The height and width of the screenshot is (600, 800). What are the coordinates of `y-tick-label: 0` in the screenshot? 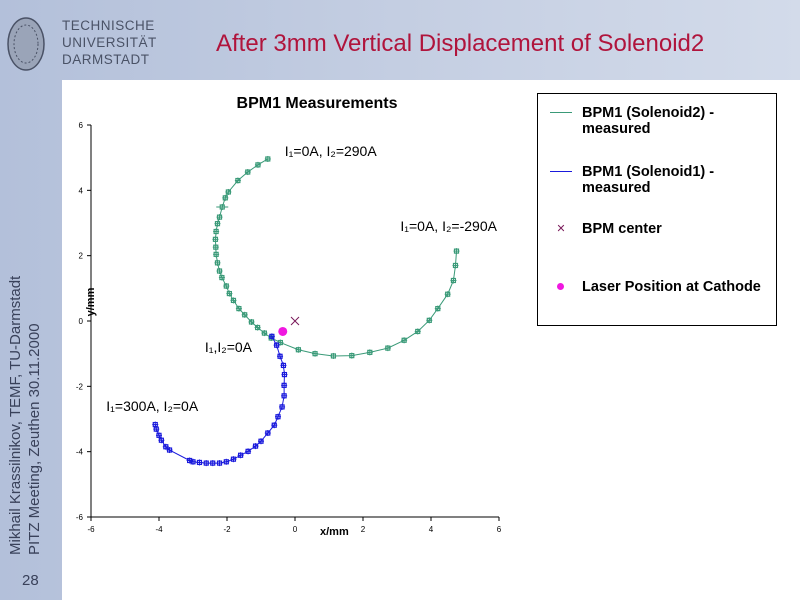 It's located at (81, 321).